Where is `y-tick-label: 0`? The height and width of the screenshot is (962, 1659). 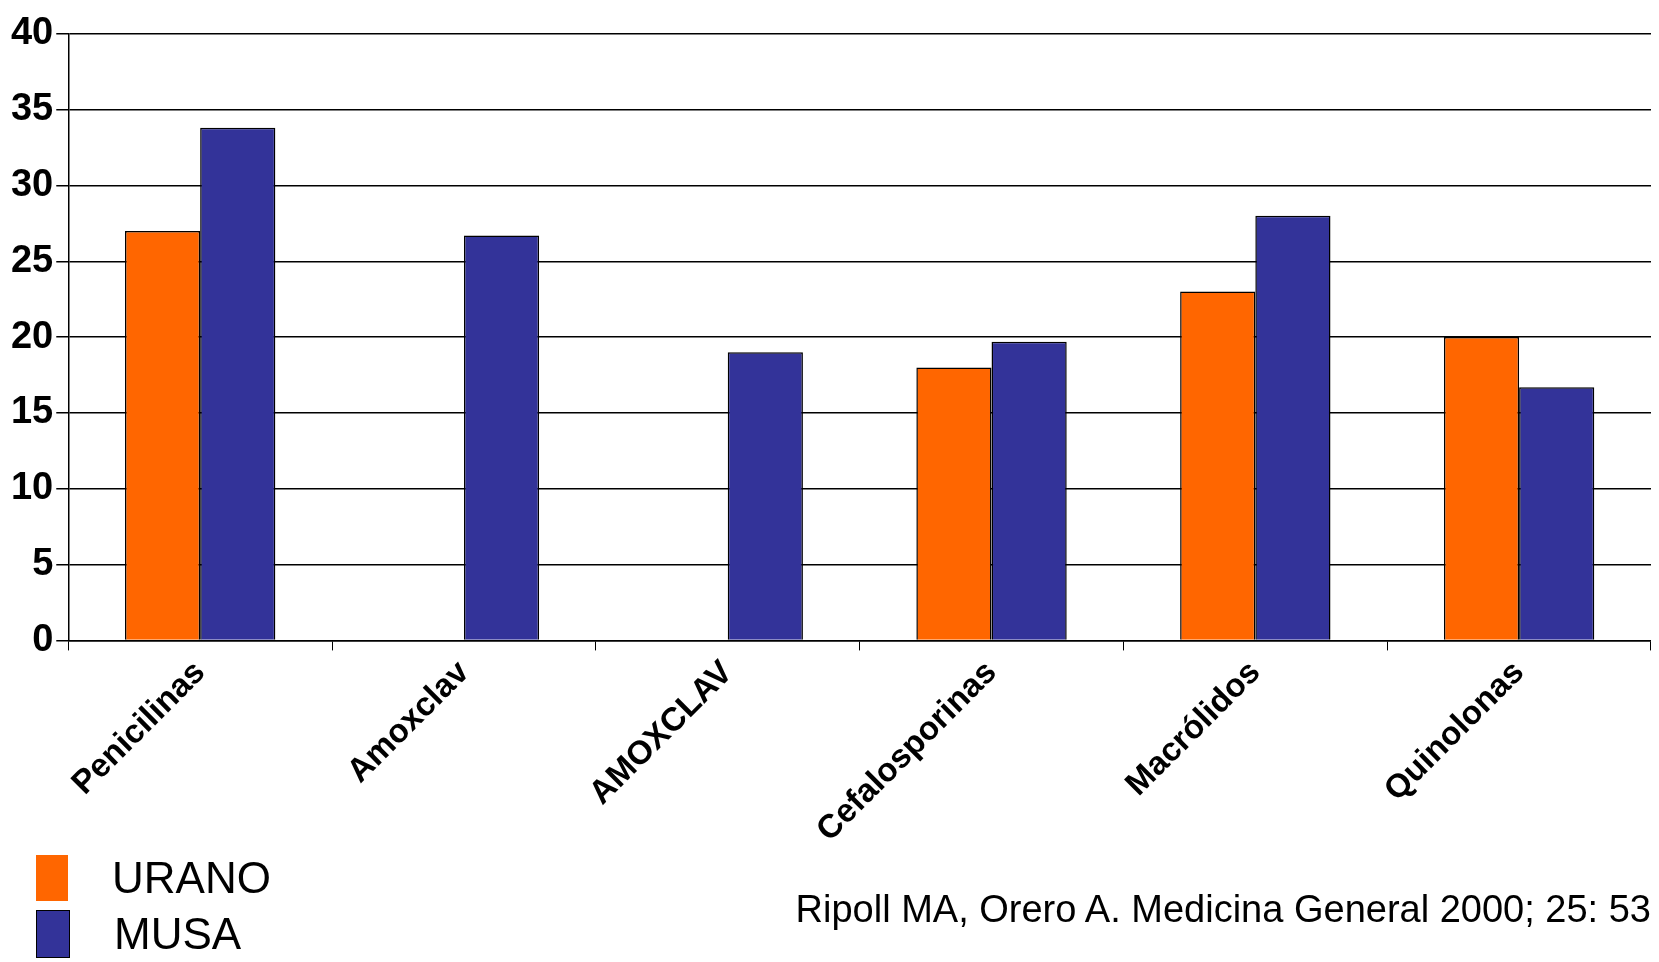 y-tick-label: 0 is located at coordinates (43, 637).